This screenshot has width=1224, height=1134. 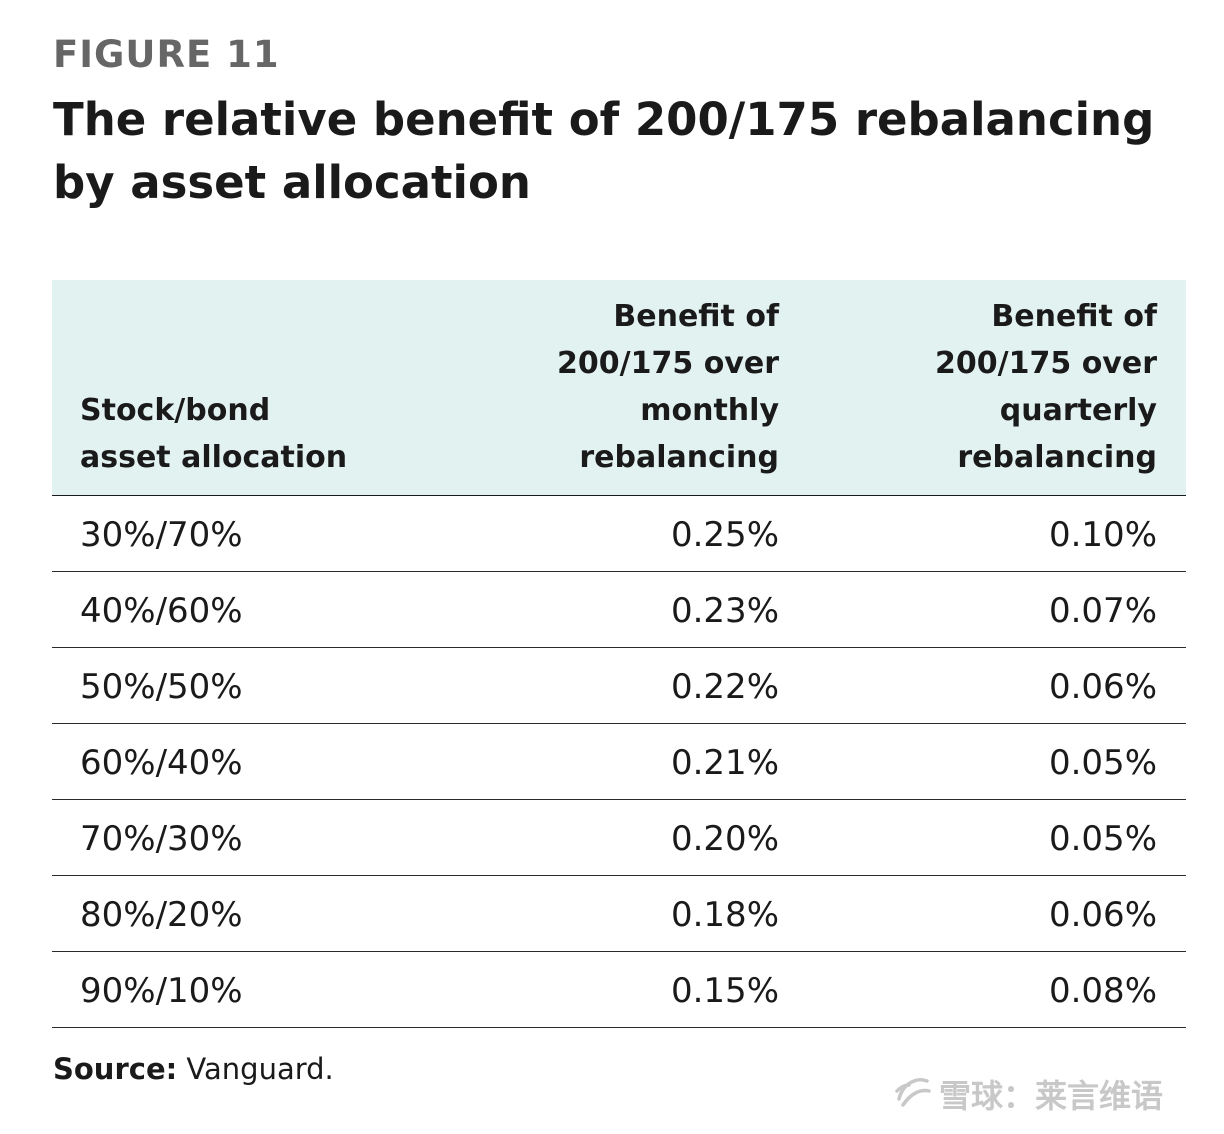 I want to click on source-note: Source: Vanguard., so click(x=193, y=1069).